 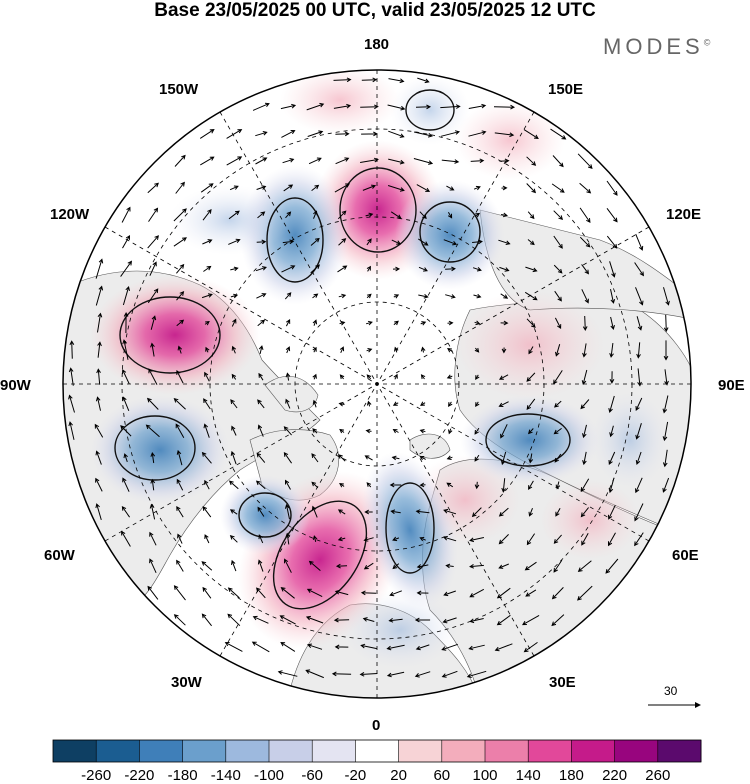 What do you see at coordinates (186, 682) in the screenshot?
I see `lon-label-30w: 30W` at bounding box center [186, 682].